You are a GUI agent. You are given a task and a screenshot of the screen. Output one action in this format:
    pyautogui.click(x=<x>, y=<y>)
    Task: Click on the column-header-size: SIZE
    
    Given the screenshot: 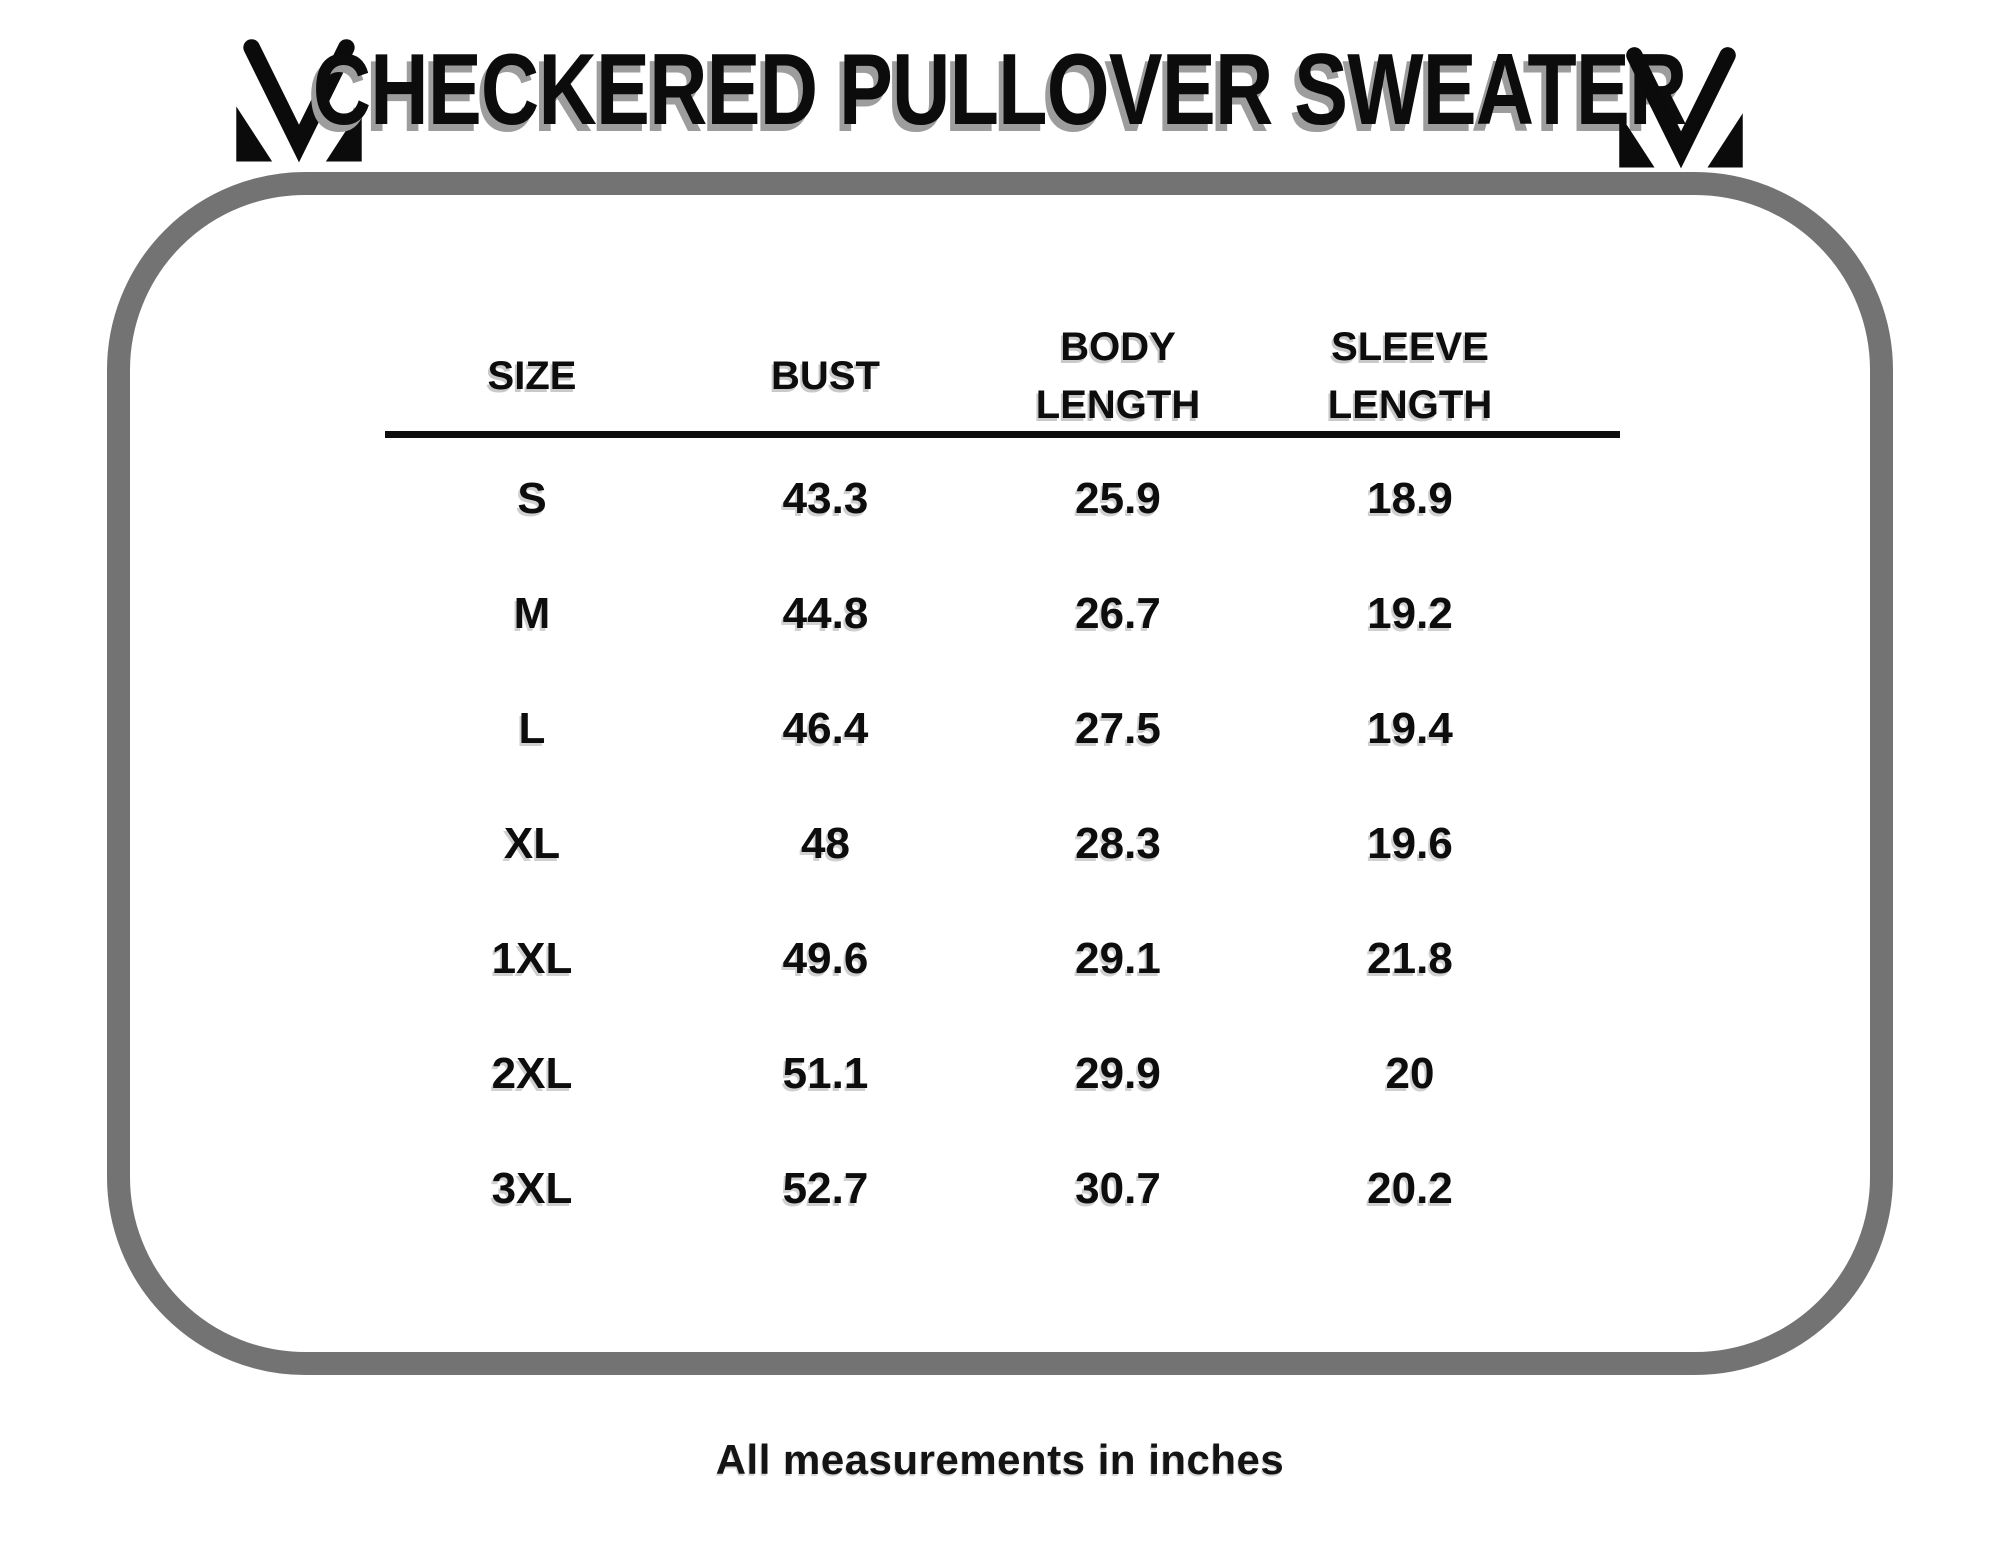 What is the action you would take?
    pyautogui.click(x=532, y=376)
    